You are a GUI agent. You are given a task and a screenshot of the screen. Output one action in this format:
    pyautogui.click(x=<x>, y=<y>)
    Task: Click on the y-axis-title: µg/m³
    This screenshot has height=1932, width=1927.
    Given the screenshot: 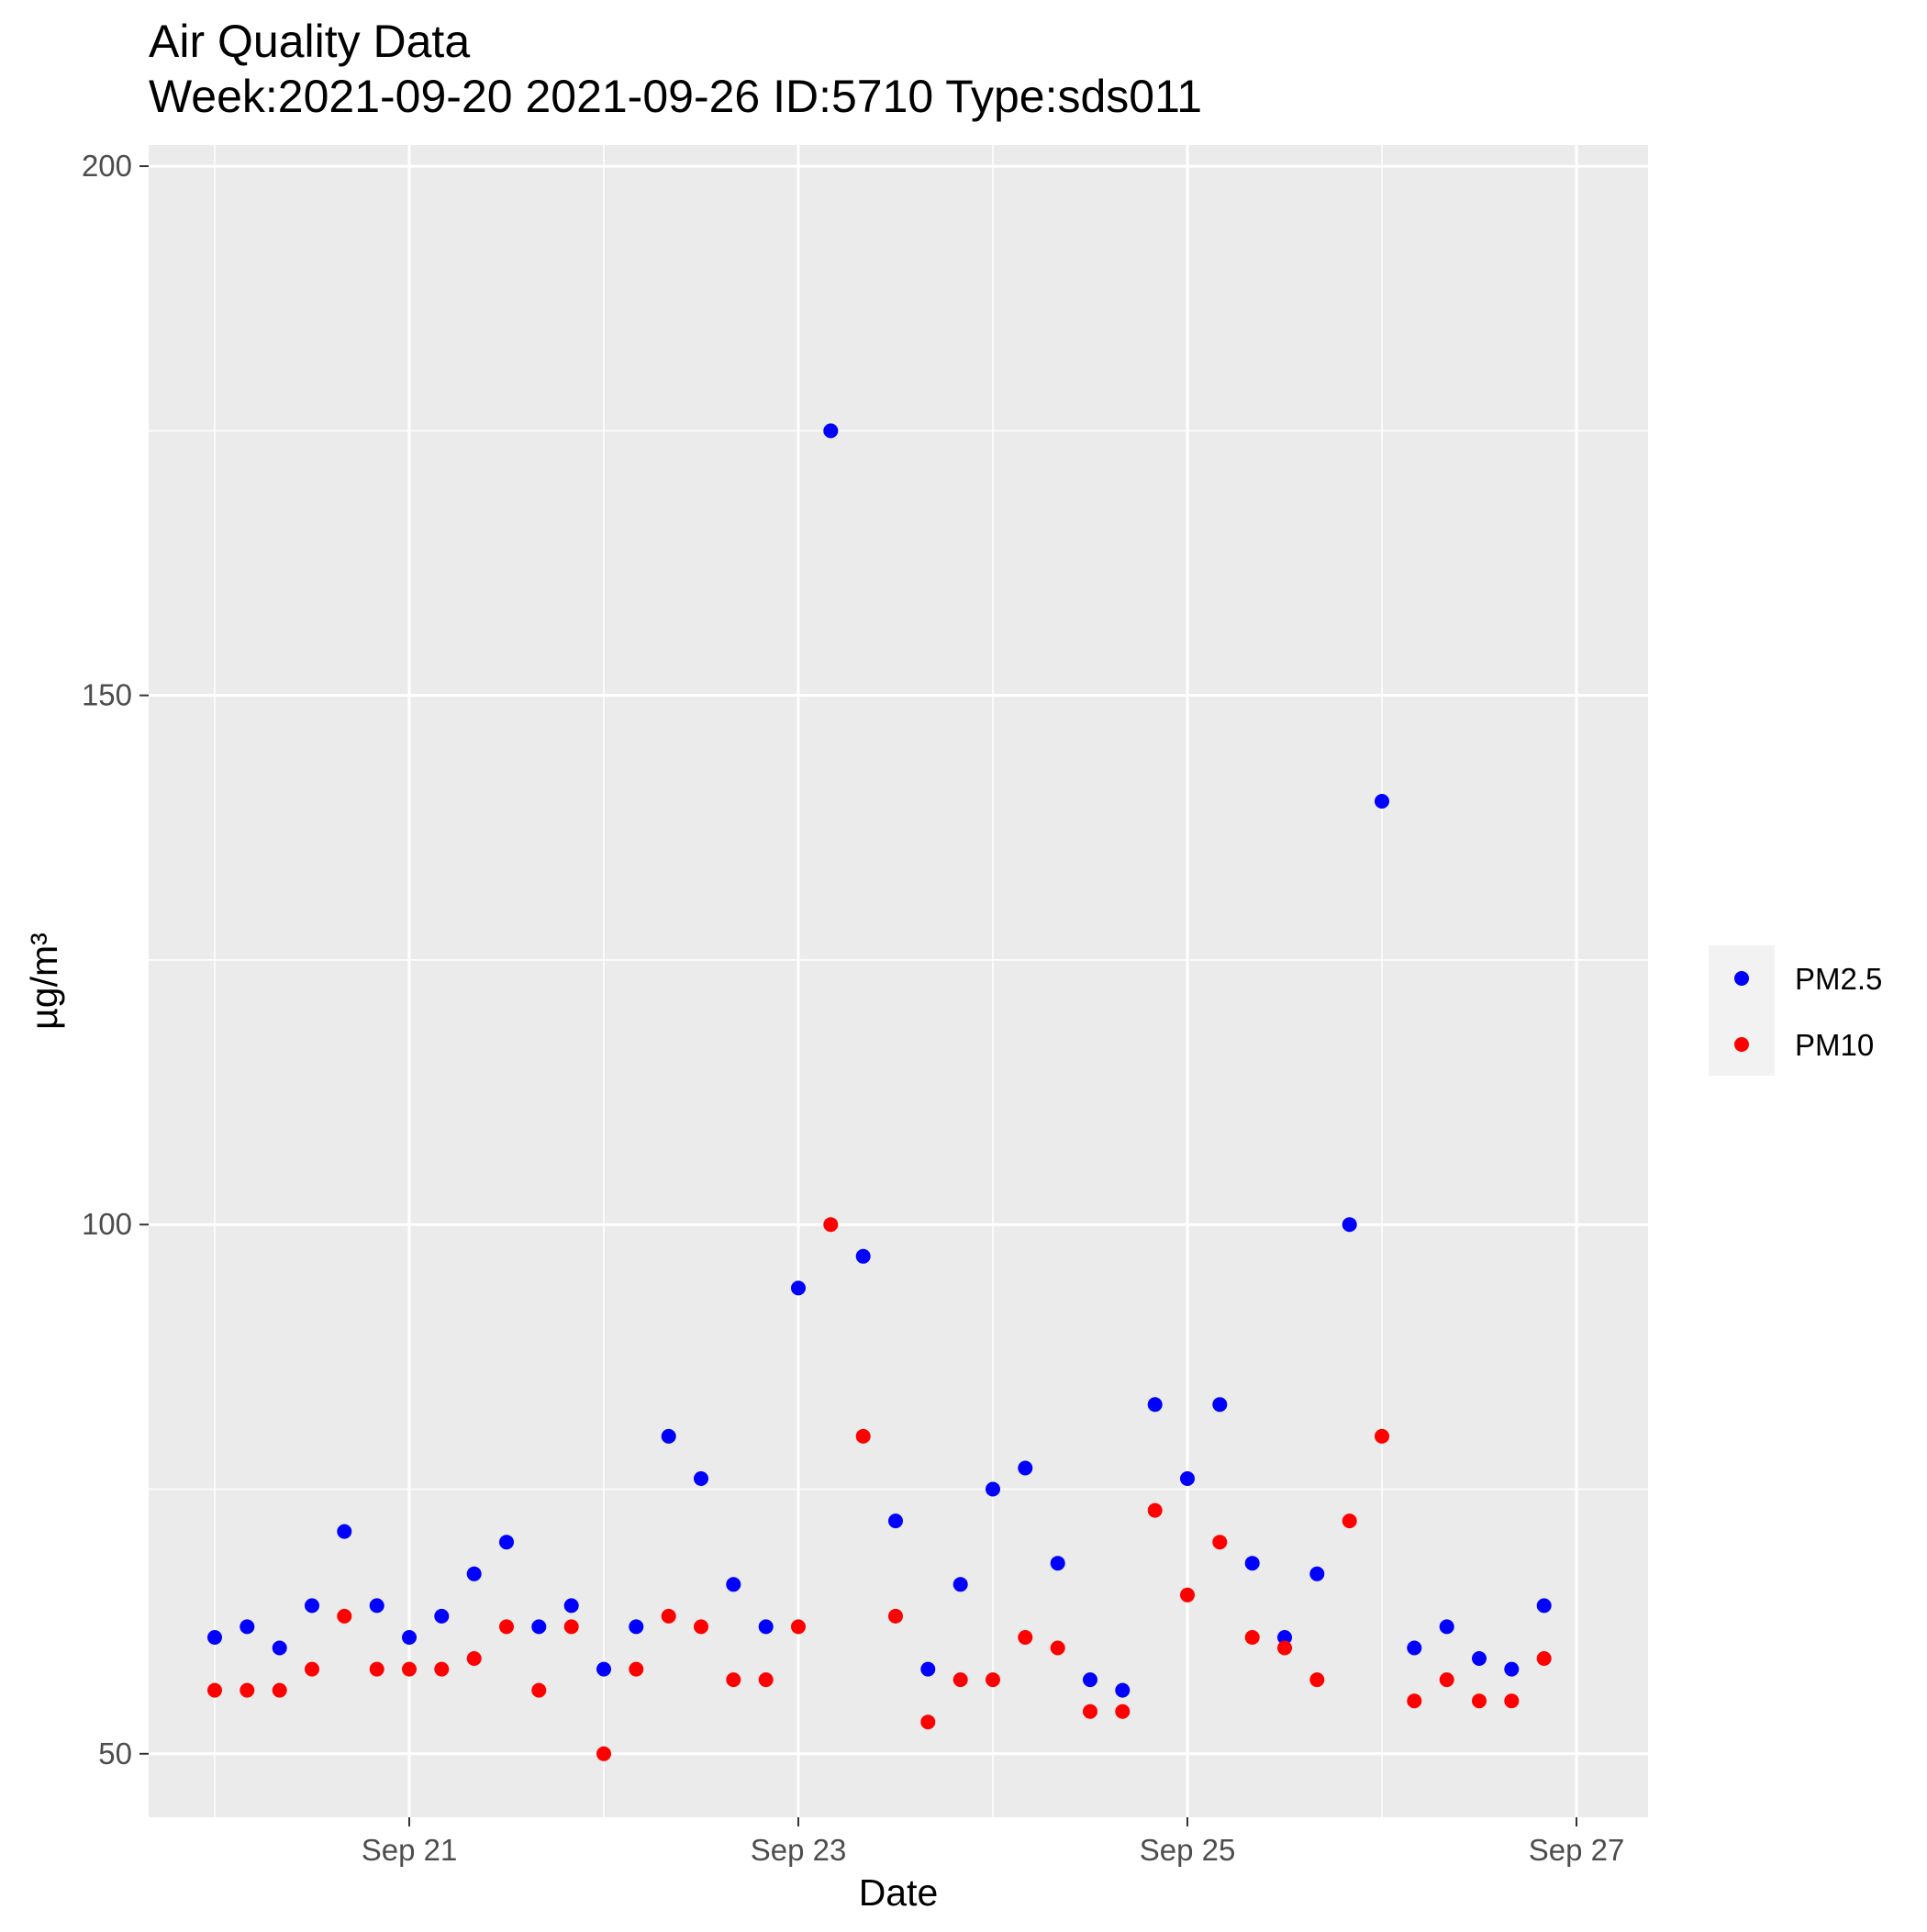 What is the action you would take?
    pyautogui.click(x=44, y=981)
    